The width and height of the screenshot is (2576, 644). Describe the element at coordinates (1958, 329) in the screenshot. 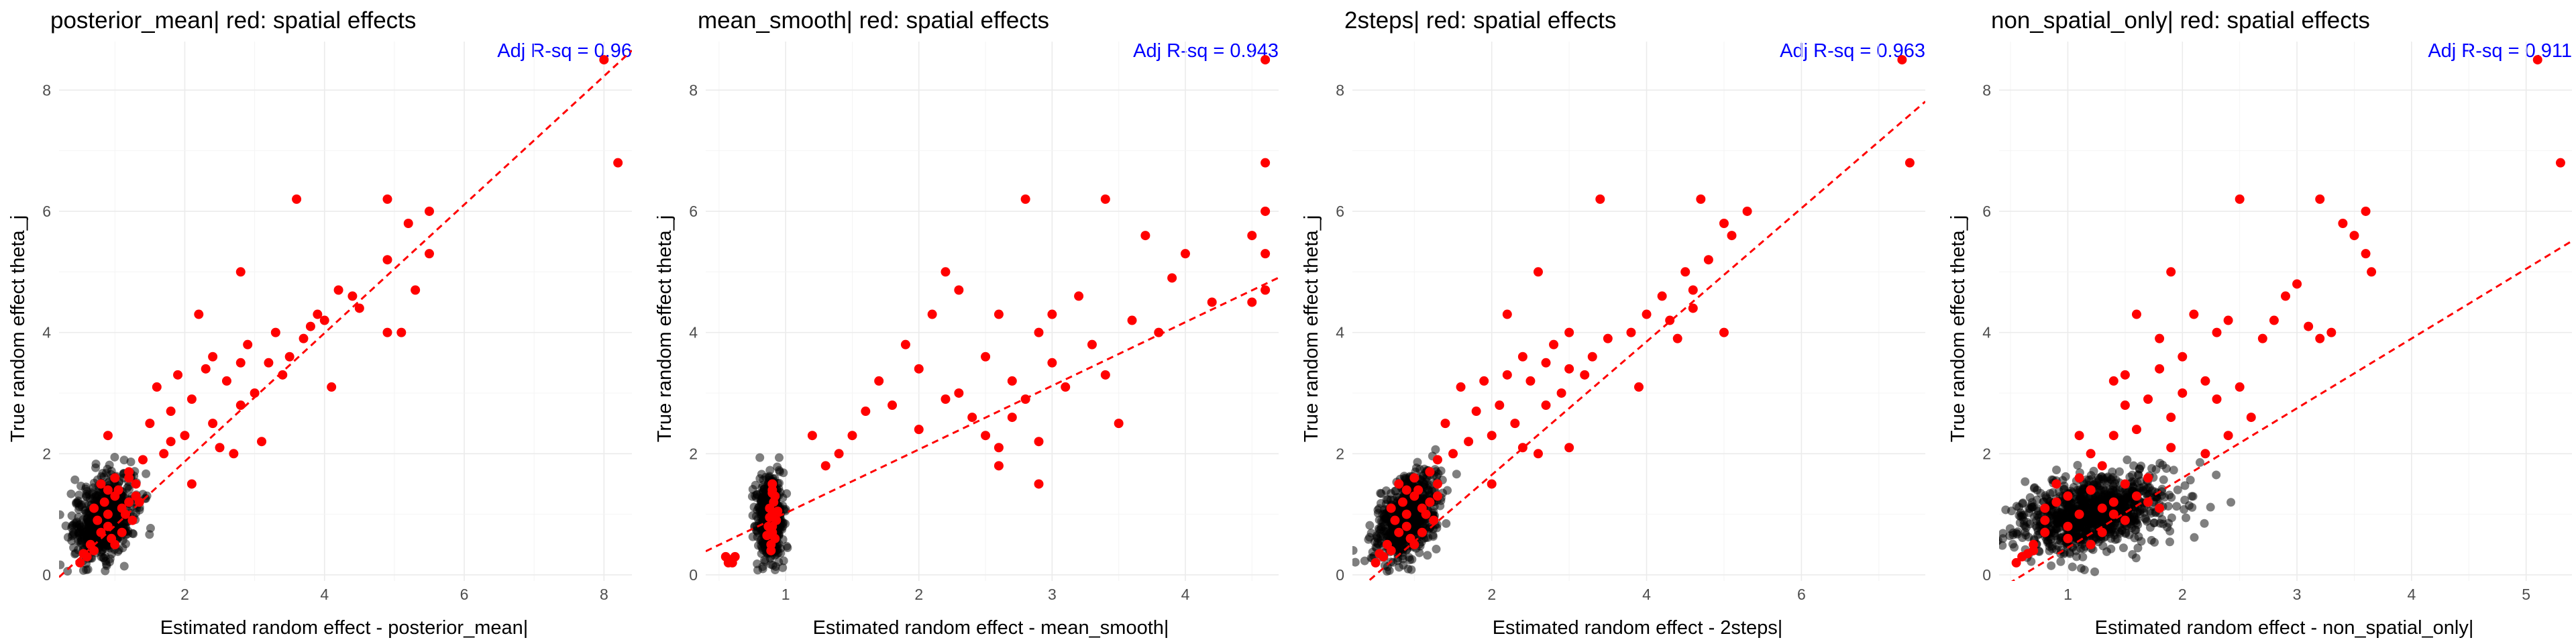

I see `y-axis-title: True random effect theta_j` at that location.